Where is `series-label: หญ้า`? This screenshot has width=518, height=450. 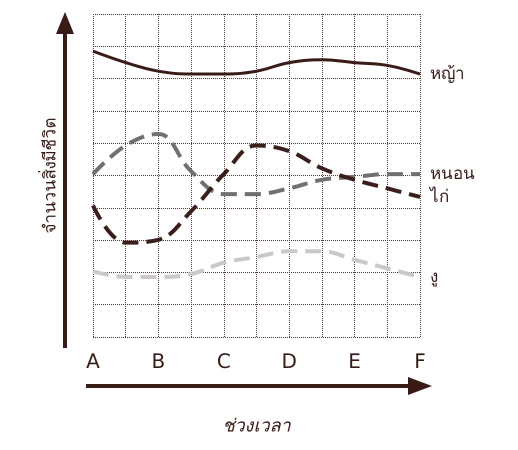
series-label: หญ้า is located at coordinates (447, 74).